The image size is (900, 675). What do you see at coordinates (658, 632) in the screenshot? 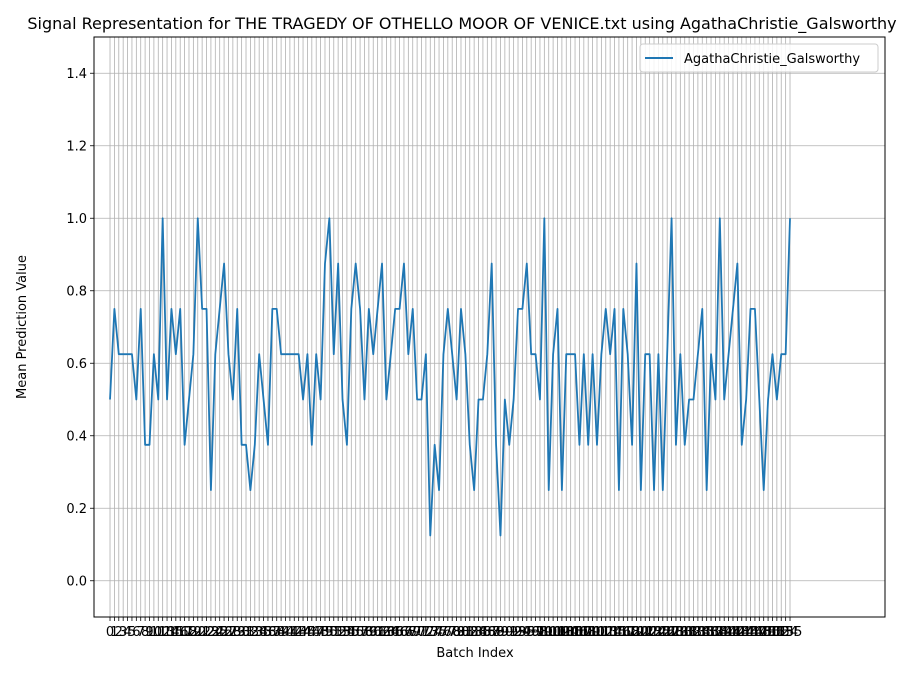
I see `x-tick-label: 125` at bounding box center [658, 632].